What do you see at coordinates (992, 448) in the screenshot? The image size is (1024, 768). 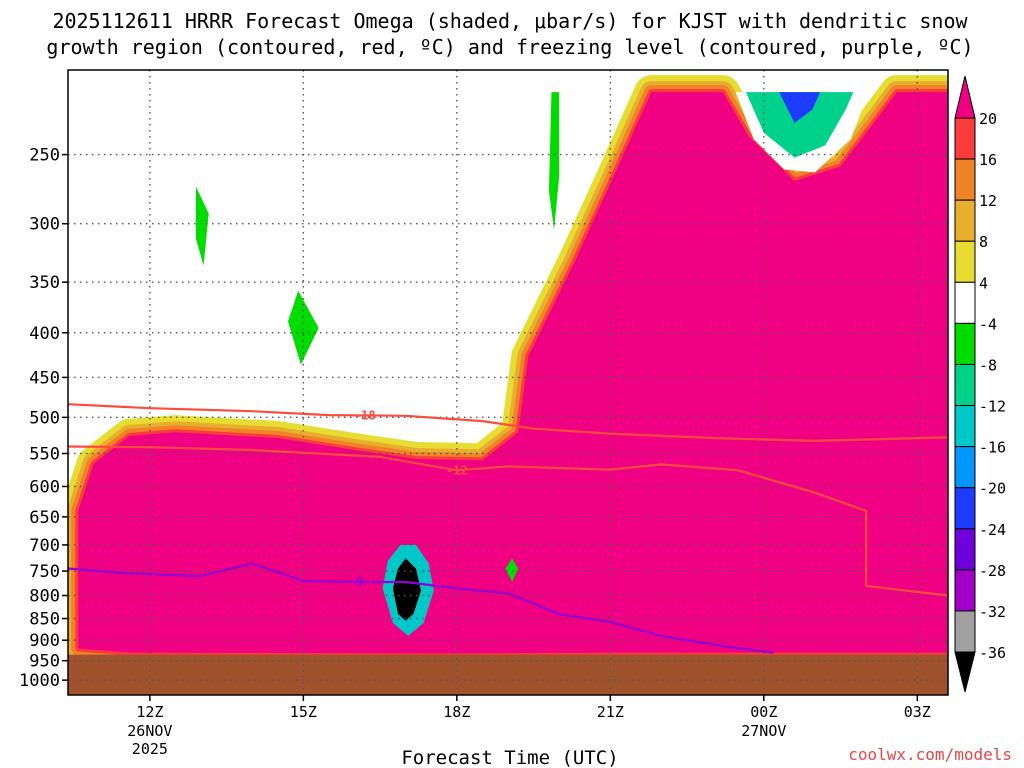 I see `colorbar-label: -16` at bounding box center [992, 448].